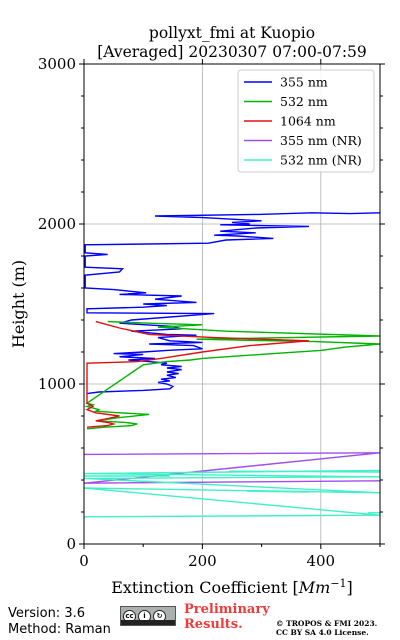 This screenshot has height=640, width=400. Describe the element at coordinates (232, 52) in the screenshot. I see `chart-title-line2: [Averaged] 20230307 07:00-07:59` at that location.